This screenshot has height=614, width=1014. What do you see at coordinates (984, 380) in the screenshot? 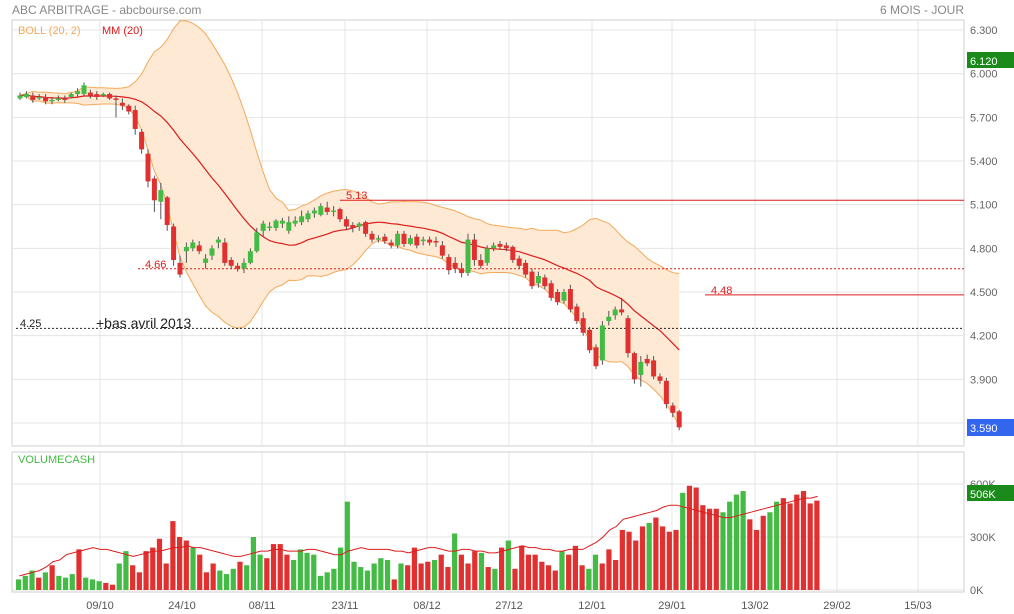
I see `price-tick-label: 3.900` at bounding box center [984, 380].